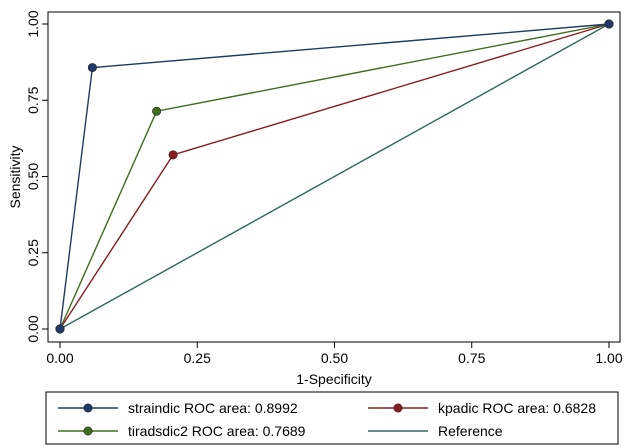 Image resolution: width=626 pixels, height=448 pixels. I want to click on x-tick-label: 0.25, so click(197, 358).